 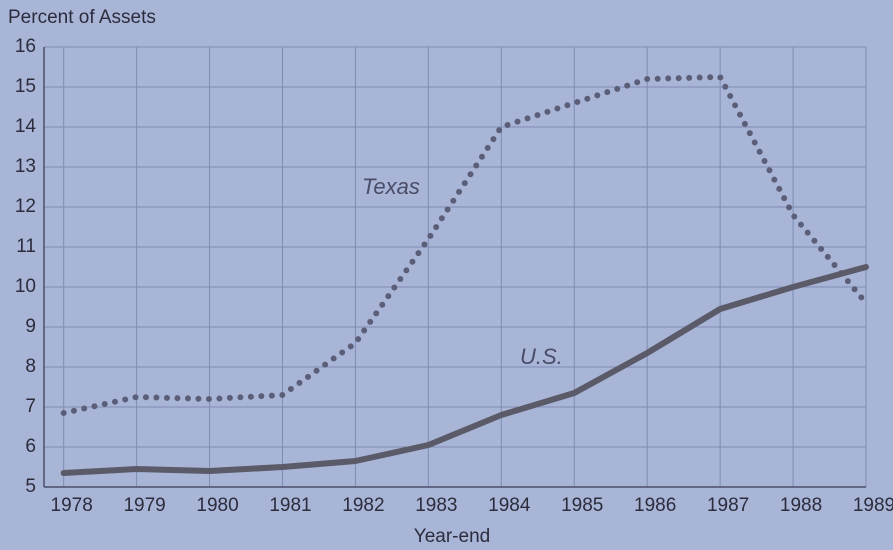 I want to click on x-tick-label: 1978, so click(x=72, y=505).